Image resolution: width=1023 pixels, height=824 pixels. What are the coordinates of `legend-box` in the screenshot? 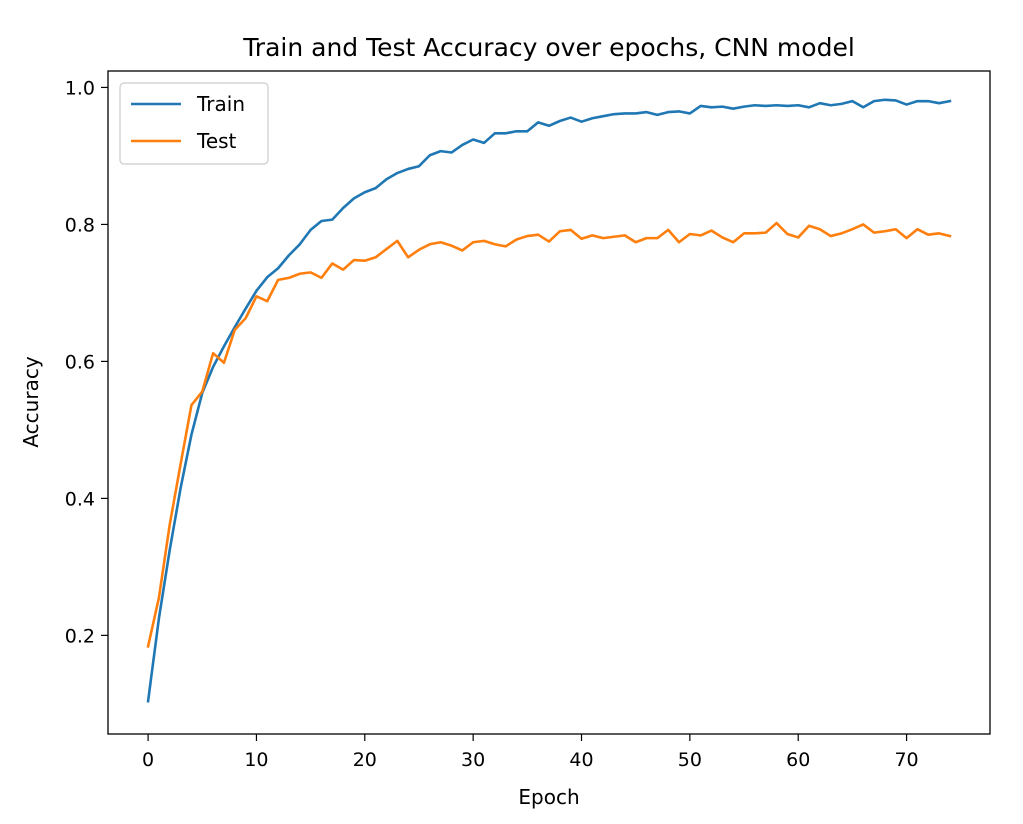 It's located at (194, 123).